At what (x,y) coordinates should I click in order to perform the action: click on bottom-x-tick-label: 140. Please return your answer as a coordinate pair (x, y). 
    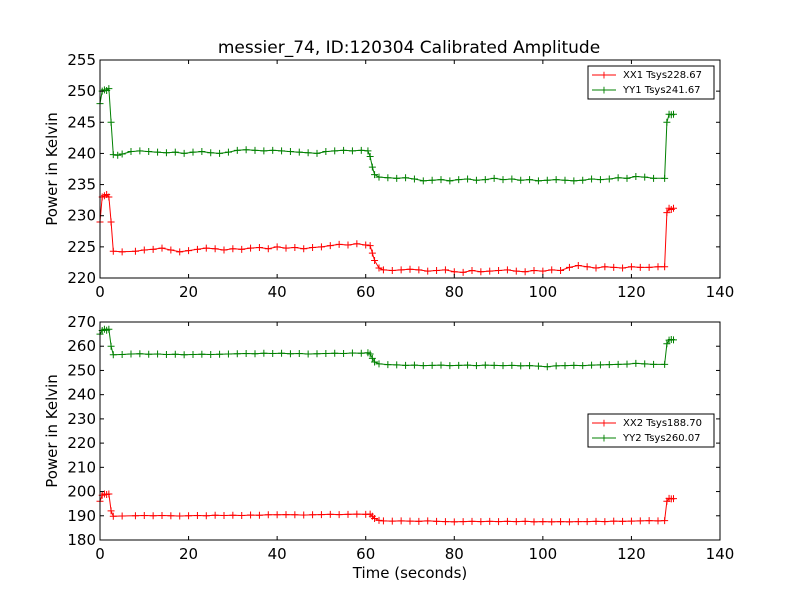
    Looking at the image, I should click on (720, 554).